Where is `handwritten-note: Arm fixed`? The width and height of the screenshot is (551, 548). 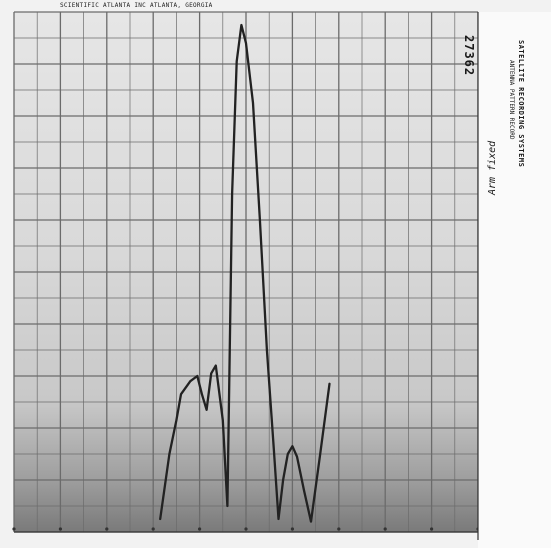
handwritten-note: Arm fixed is located at coordinates (492, 167).